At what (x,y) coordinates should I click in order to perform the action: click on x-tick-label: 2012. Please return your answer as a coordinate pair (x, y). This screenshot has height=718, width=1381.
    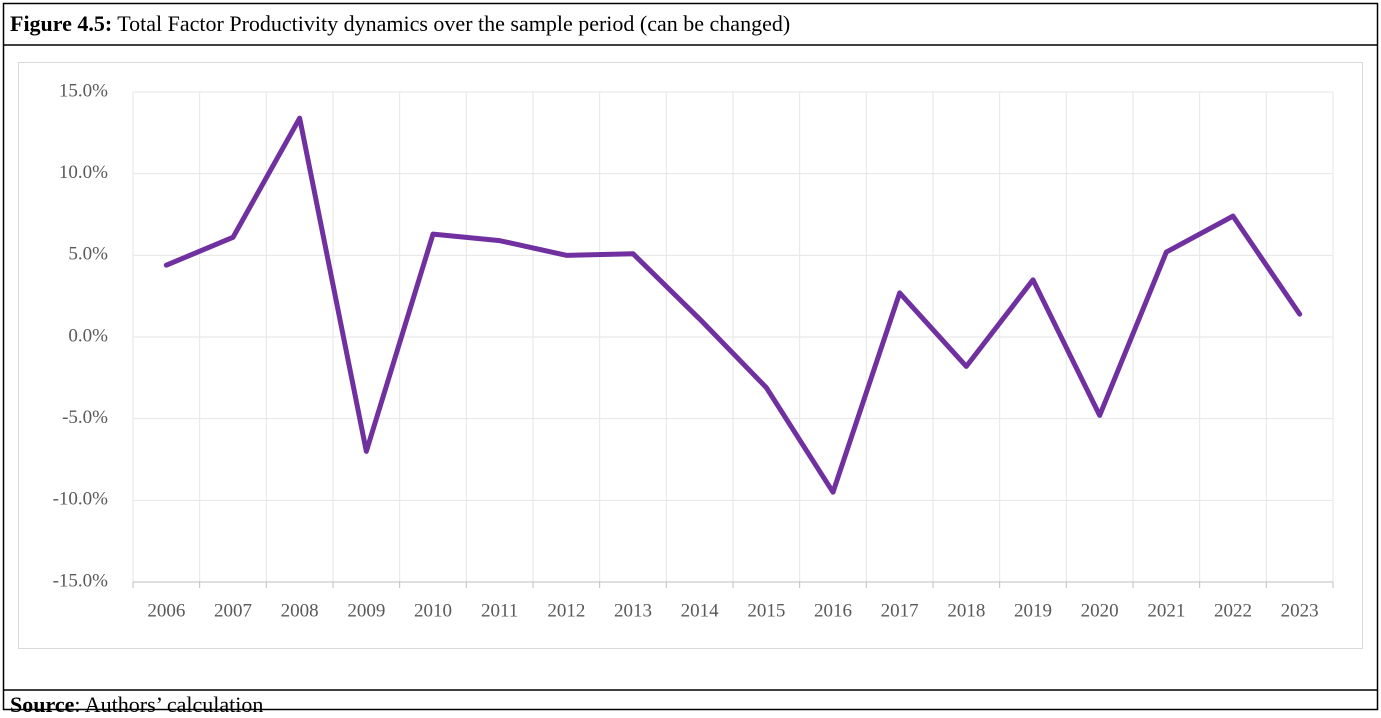
    Looking at the image, I should click on (566, 610).